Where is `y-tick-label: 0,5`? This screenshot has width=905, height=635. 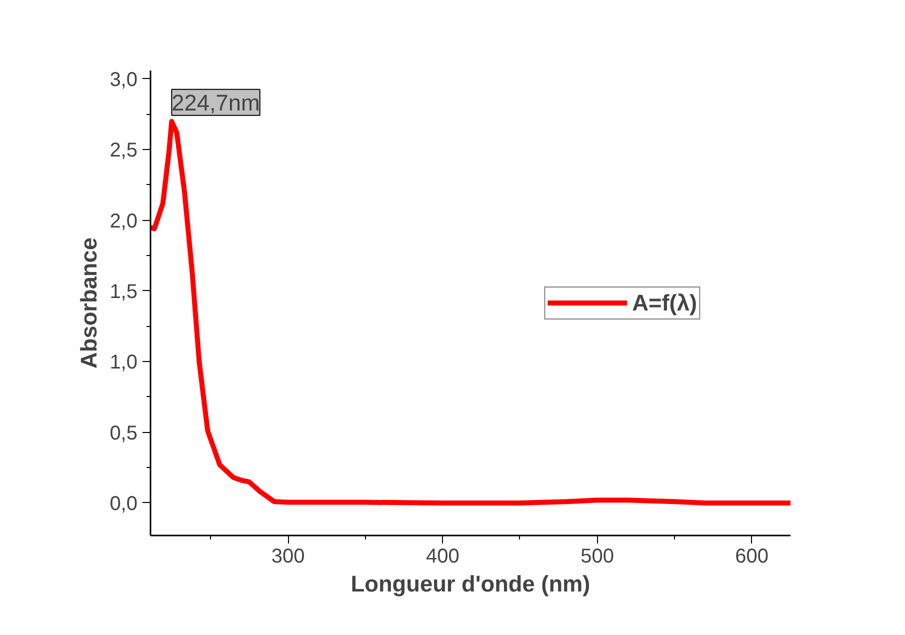
y-tick-label: 0,5 is located at coordinates (124, 433).